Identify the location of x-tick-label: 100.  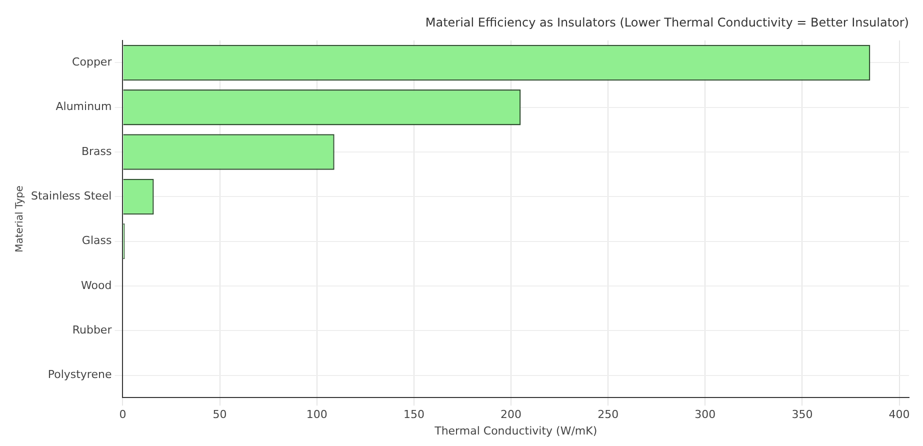
(317, 415).